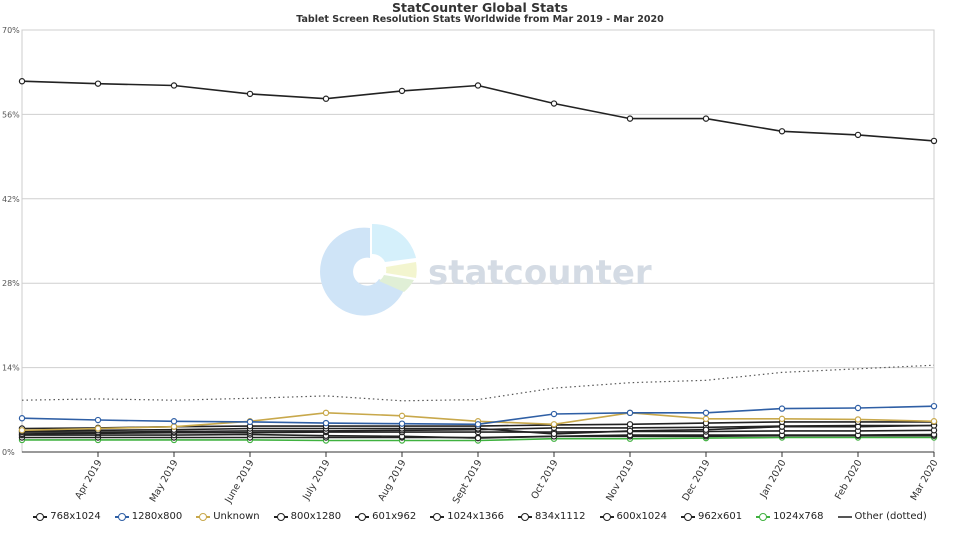 The image size is (960, 540). I want to click on legend-item: 600x1024, so click(633, 516).